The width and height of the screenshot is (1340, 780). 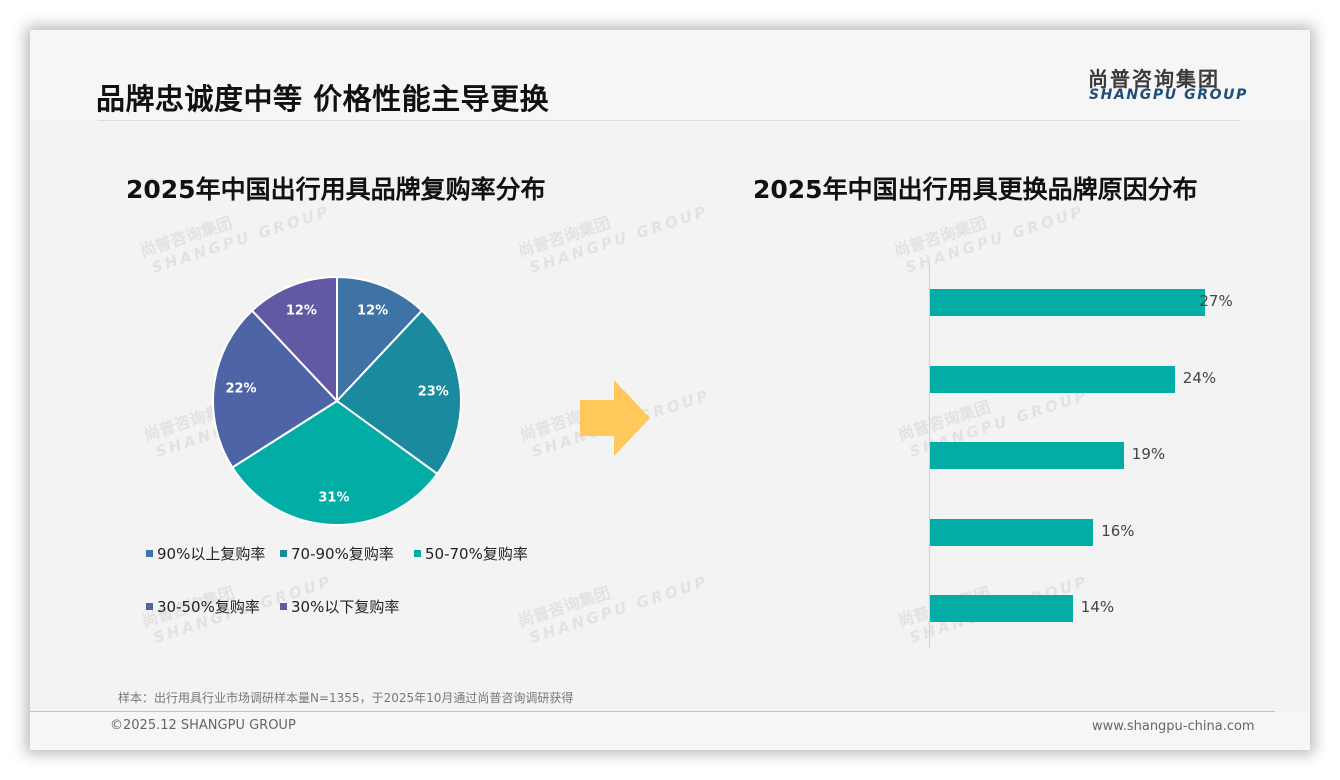 What do you see at coordinates (670, 75) in the screenshot?
I see `header-band` at bounding box center [670, 75].